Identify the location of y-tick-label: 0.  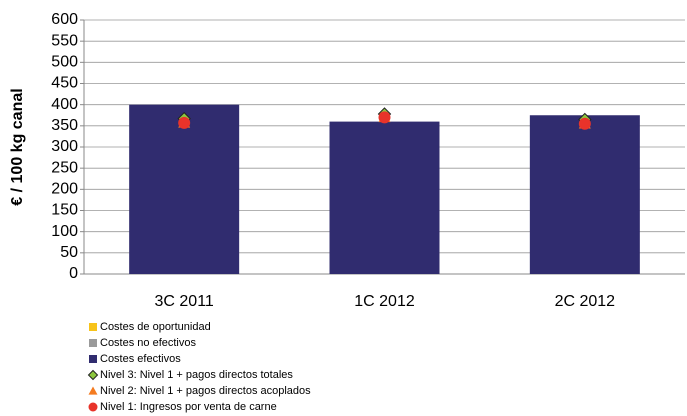
(73, 273).